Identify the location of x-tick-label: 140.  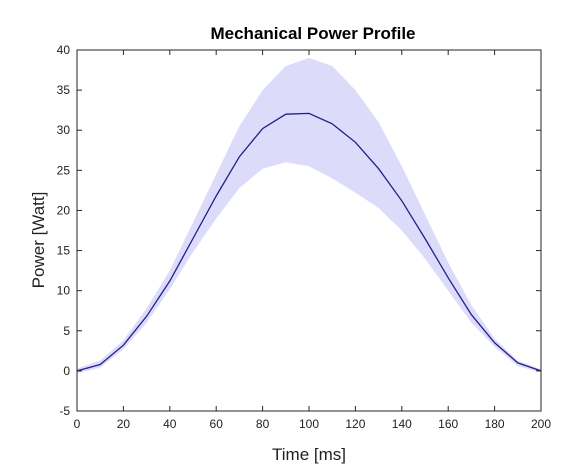
(402, 424).